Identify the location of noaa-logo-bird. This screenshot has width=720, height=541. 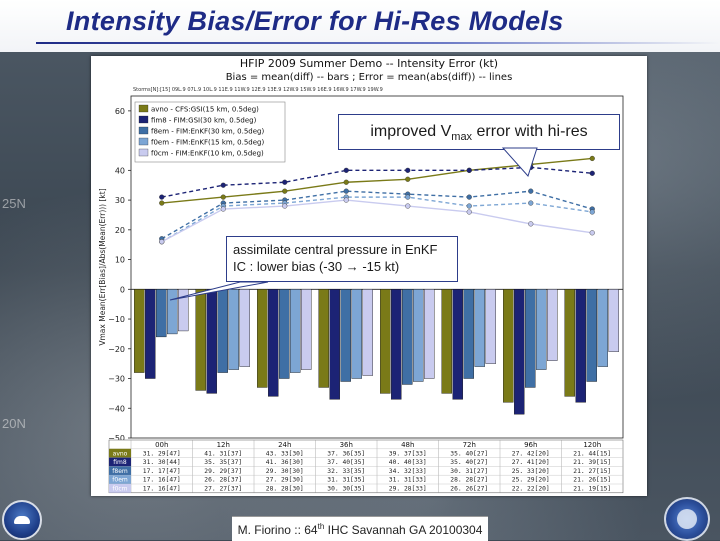
(22, 520).